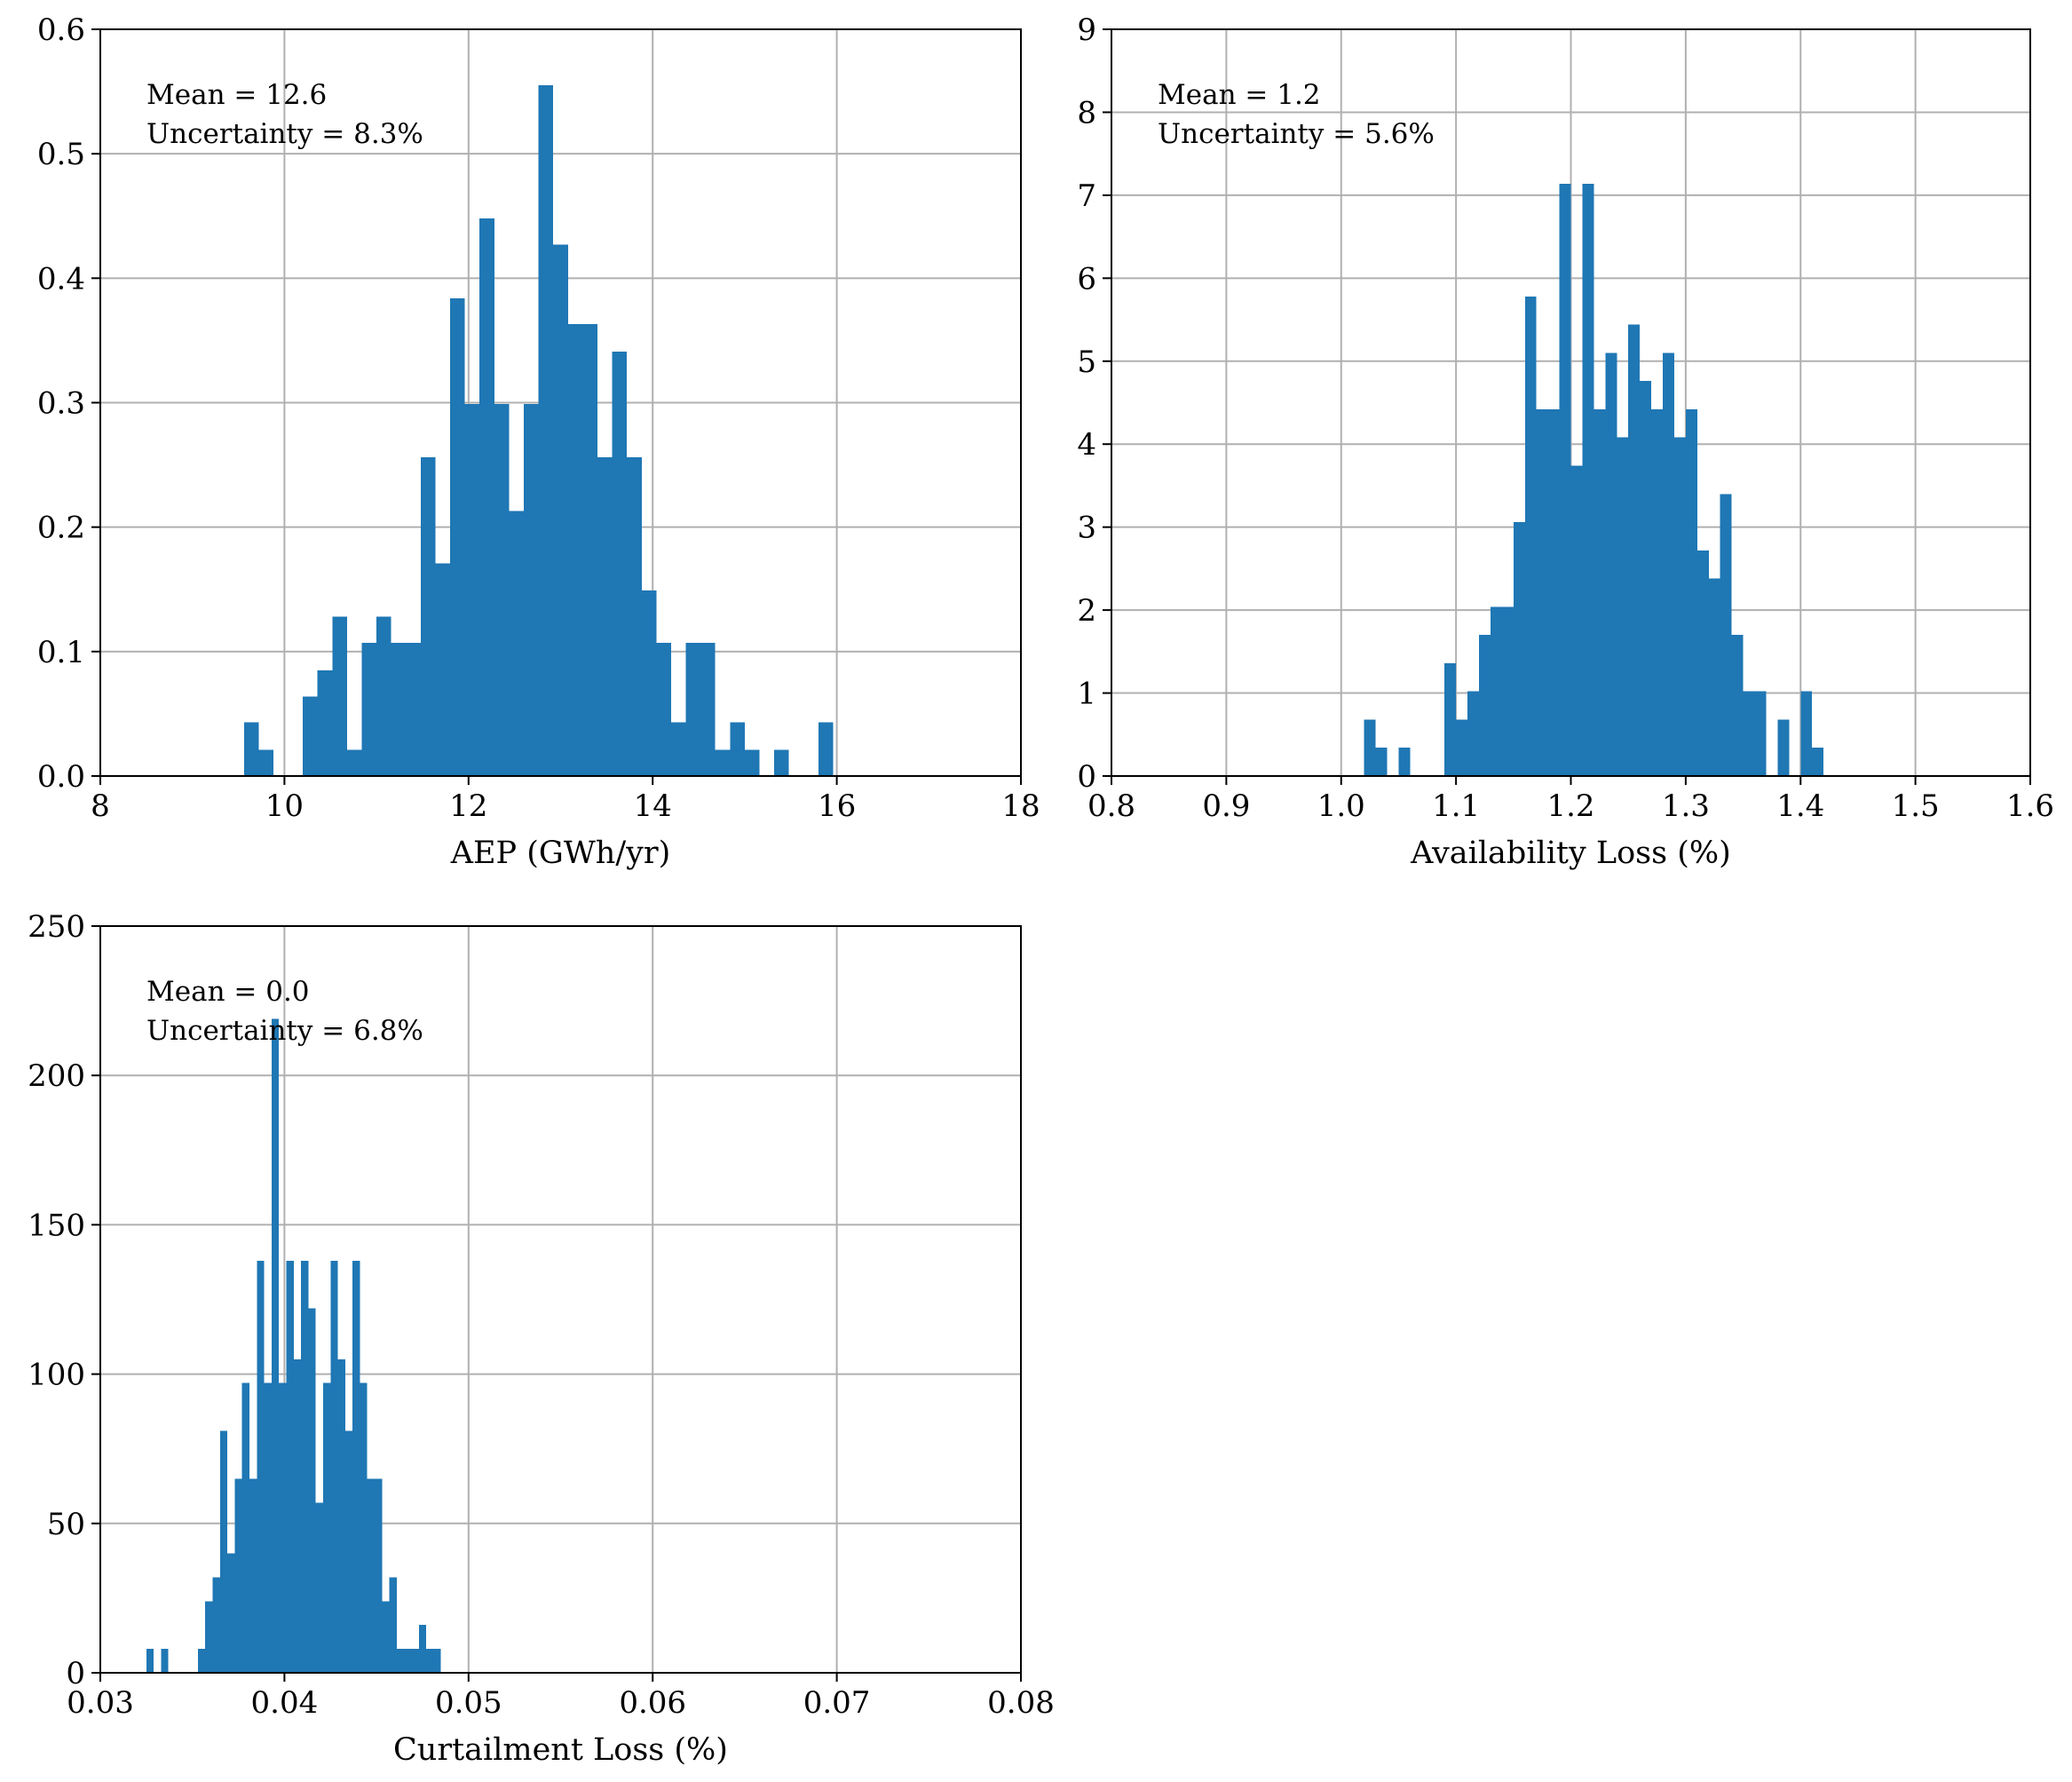 The height and width of the screenshot is (1782, 2072). I want to click on curtailment-loss-xtick-label: 0.03, so click(100, 1703).